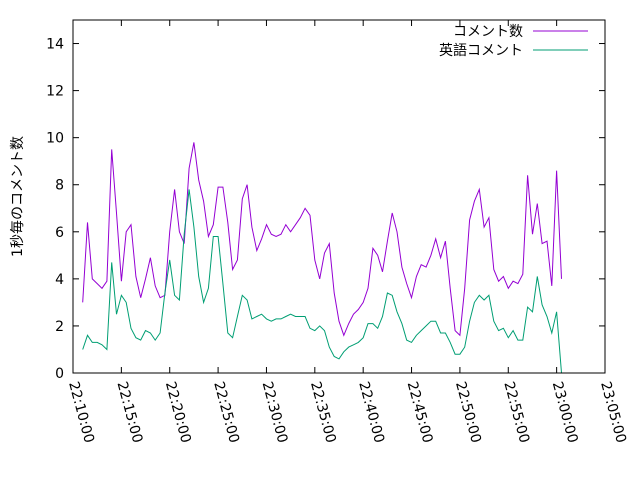 This screenshot has width=640, height=480. Describe the element at coordinates (323, 412) in the screenshot. I see `x-tick-label: 22:35:00` at that location.